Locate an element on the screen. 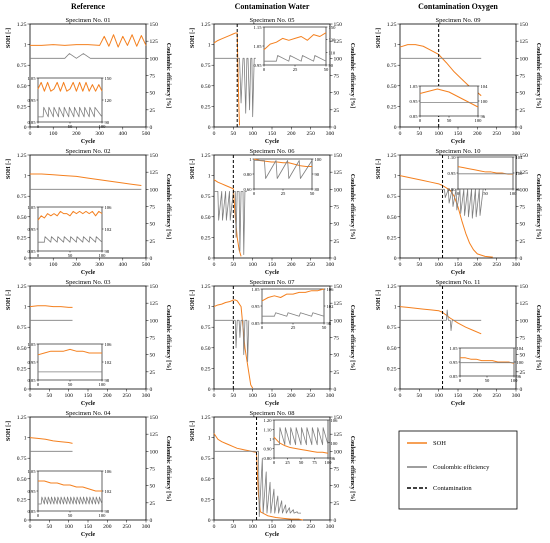  inset-ytick-right-label: 90 is located at coordinates (331, 65).